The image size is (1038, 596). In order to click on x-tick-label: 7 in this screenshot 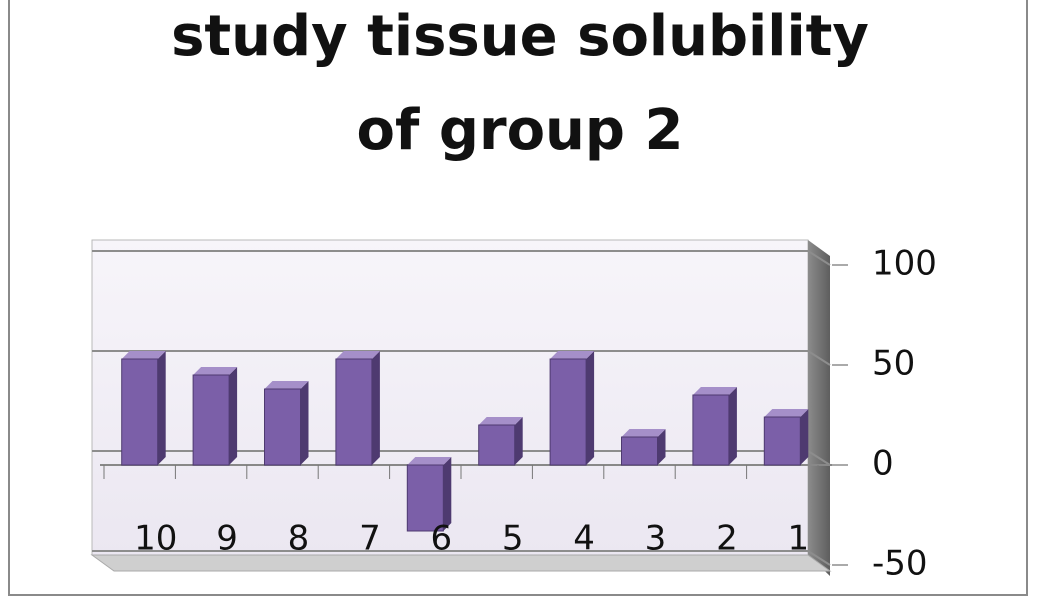, I will do `click(370, 539)`.